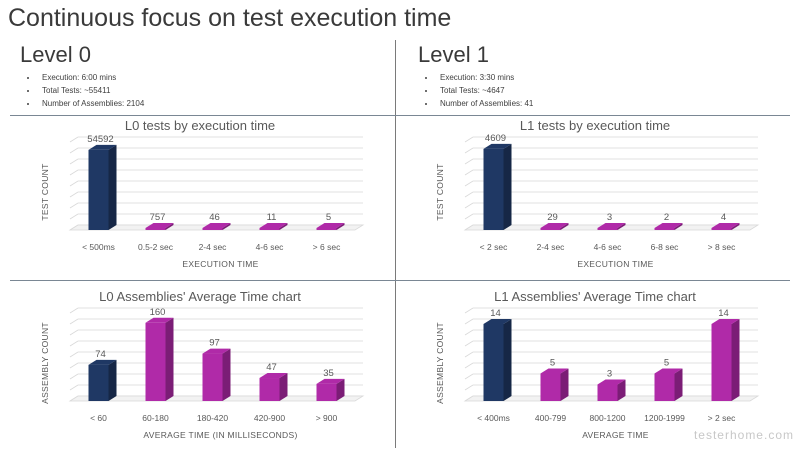  I want to click on tick-label: 0.5-2 sec, so click(156, 247).